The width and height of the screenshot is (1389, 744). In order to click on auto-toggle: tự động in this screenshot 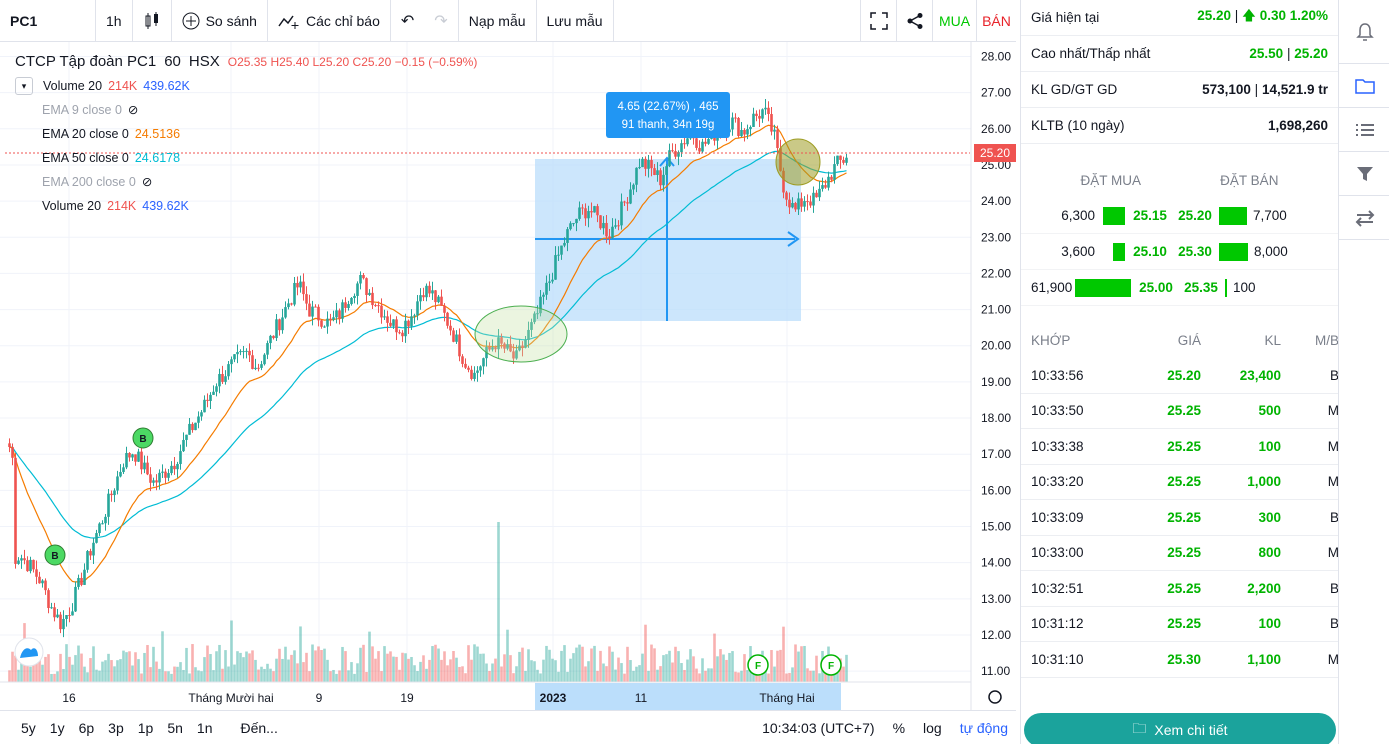, I will do `click(983, 727)`.